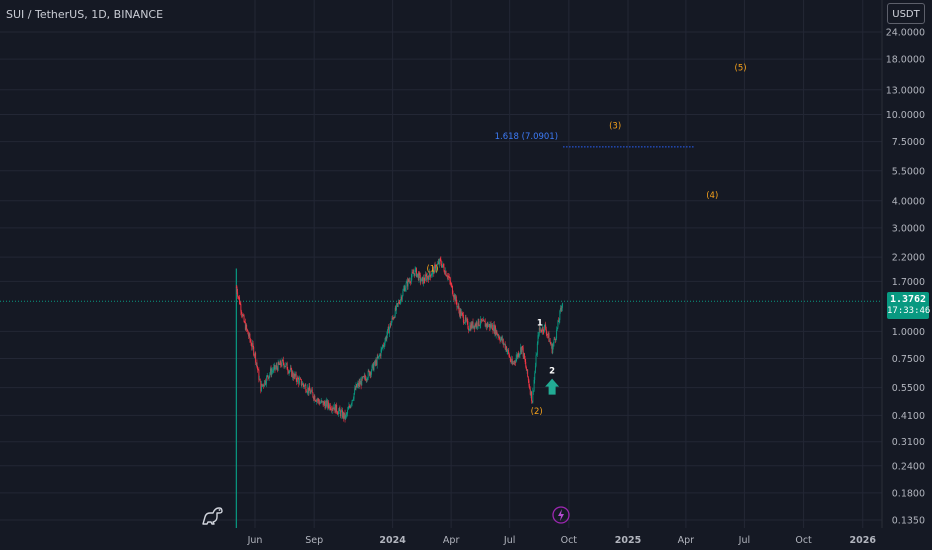 This screenshot has height=550, width=932. Describe the element at coordinates (908, 171) in the screenshot. I see `y-tick-label: 5.5000` at that location.